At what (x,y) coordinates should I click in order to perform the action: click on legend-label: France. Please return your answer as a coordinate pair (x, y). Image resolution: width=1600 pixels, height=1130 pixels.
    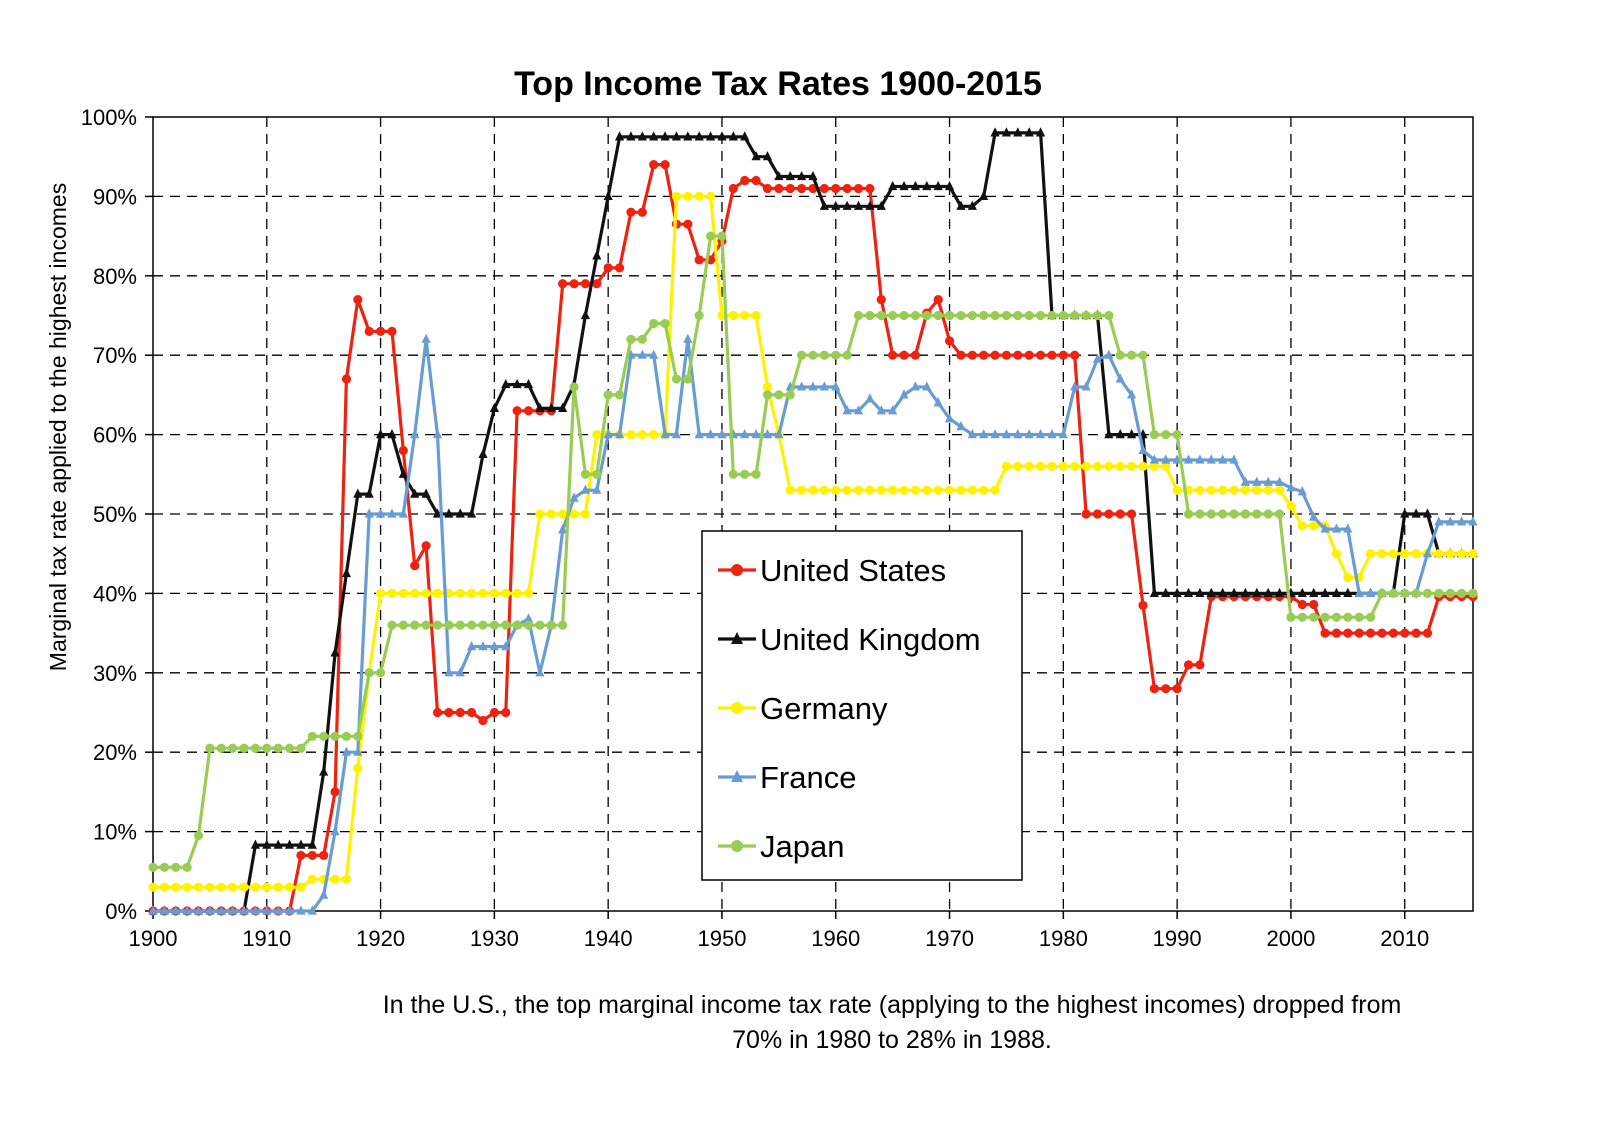
    Looking at the image, I should click on (808, 777).